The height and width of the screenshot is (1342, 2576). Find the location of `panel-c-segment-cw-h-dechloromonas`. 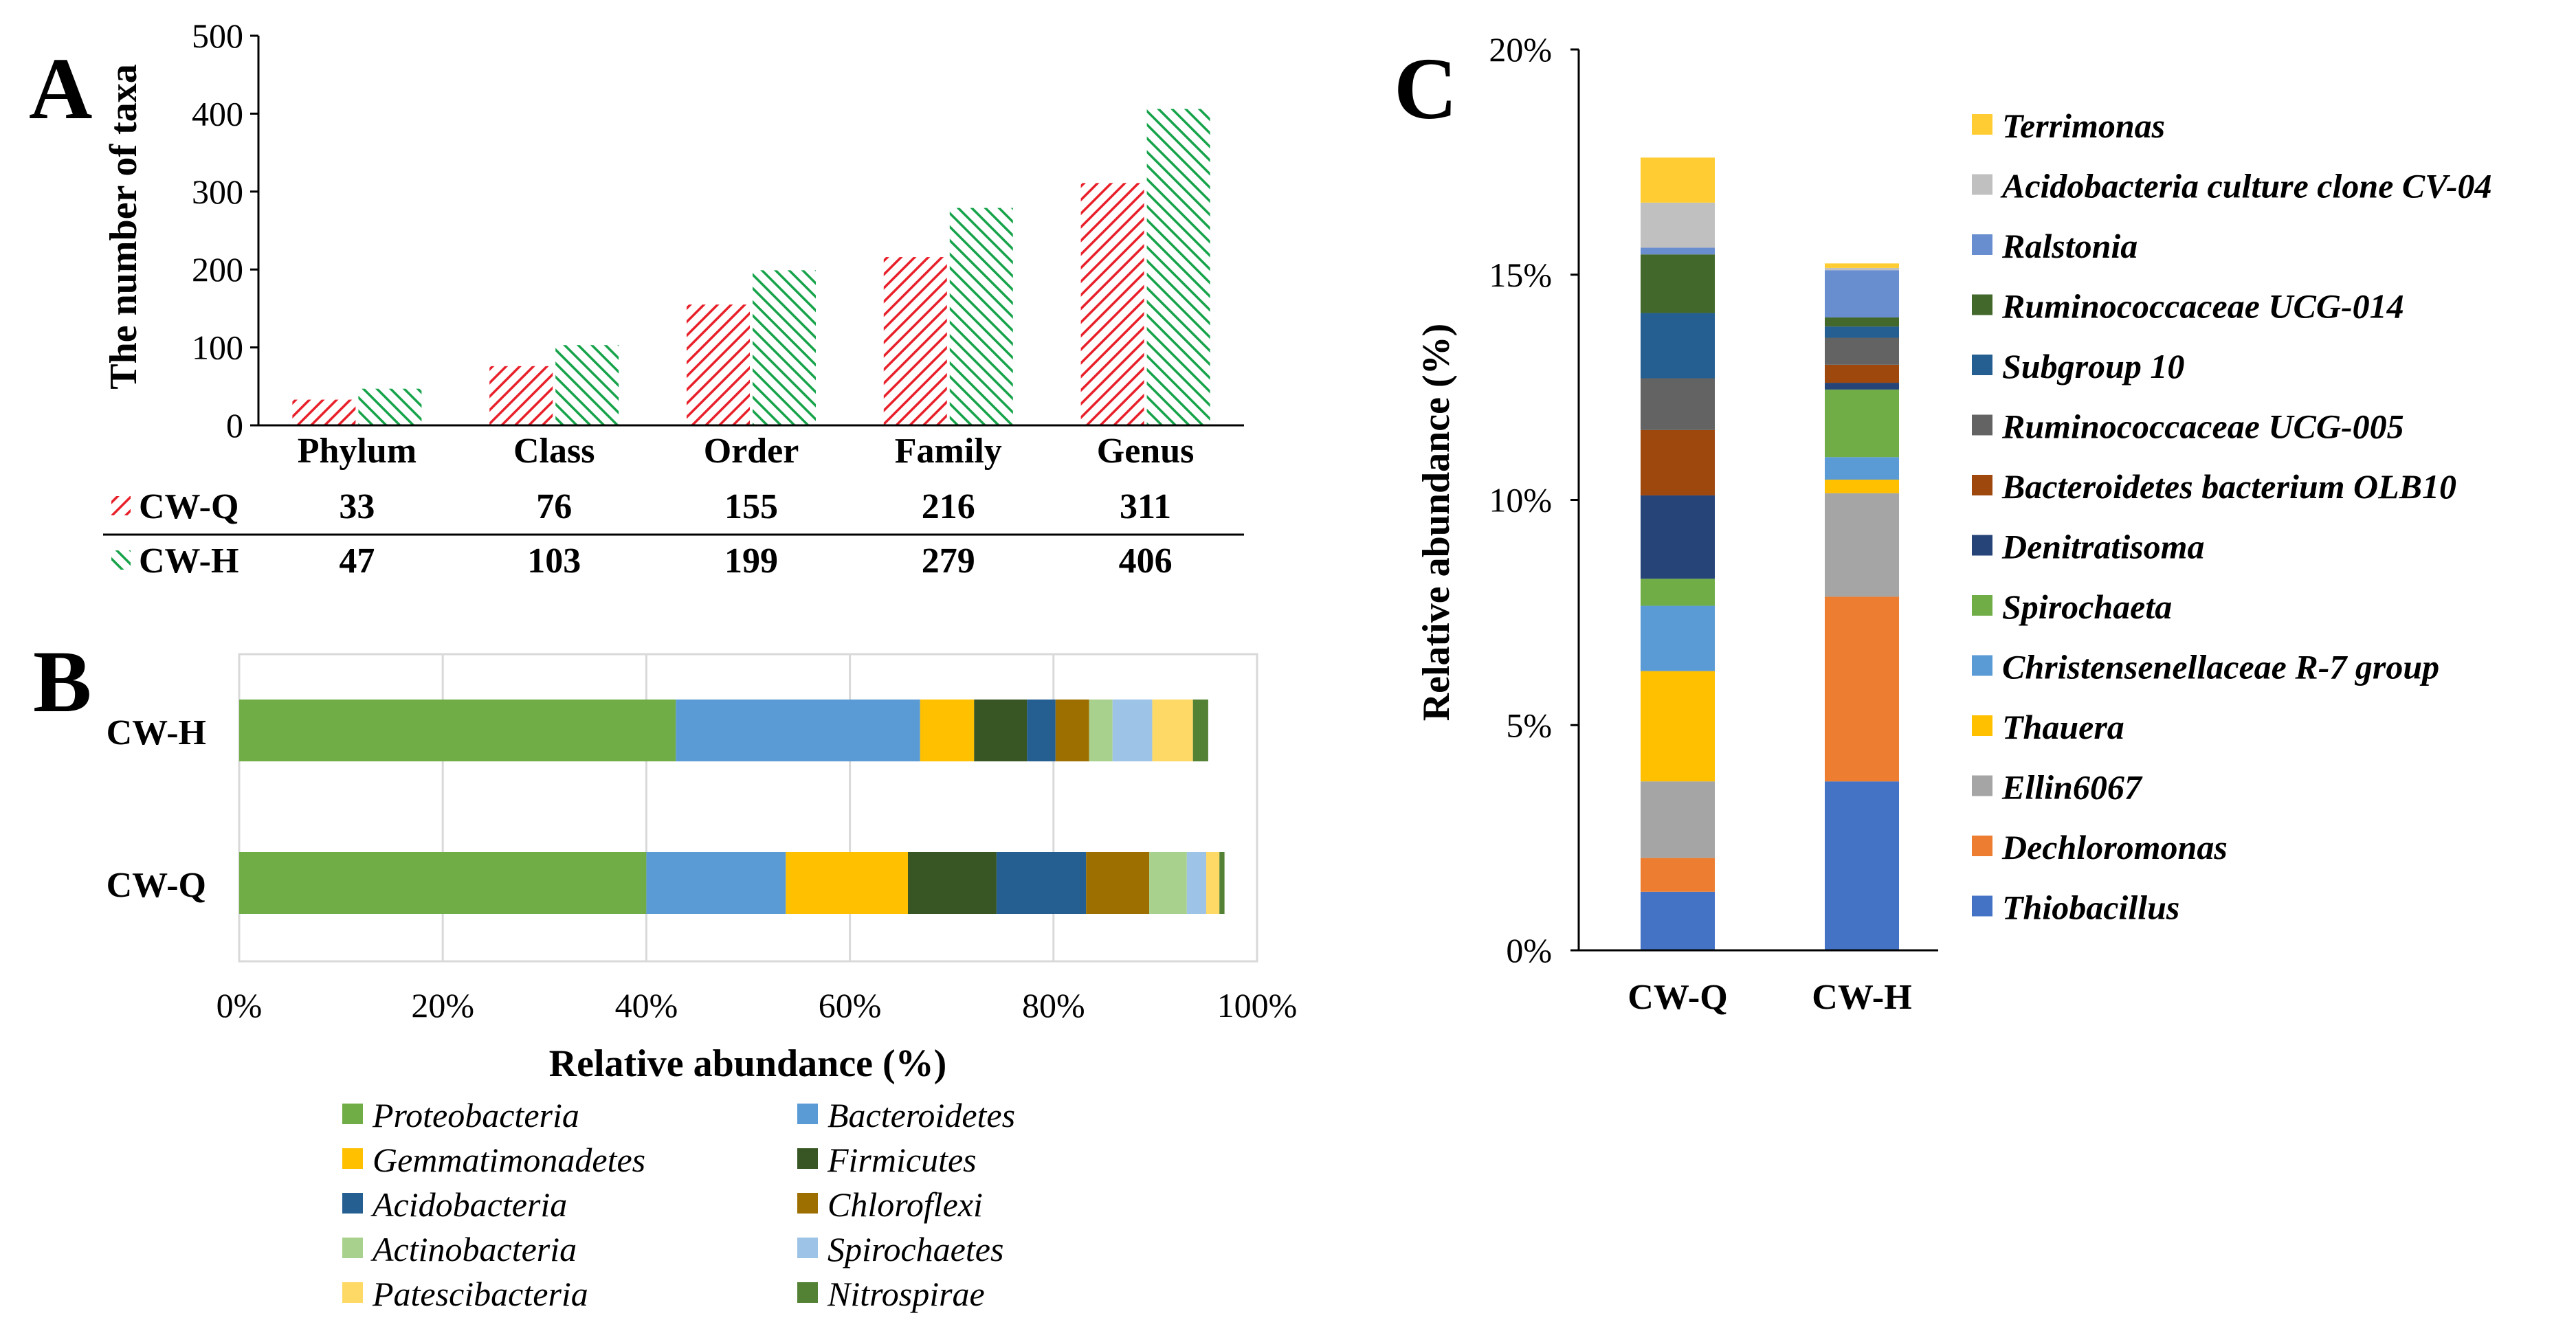

panel-c-segment-cw-h-dechloromonas is located at coordinates (1862, 689).